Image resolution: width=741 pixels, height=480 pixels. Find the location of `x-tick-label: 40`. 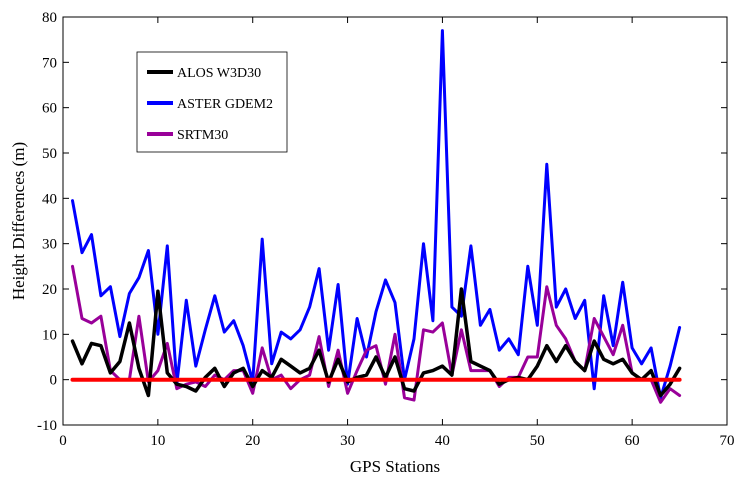

x-tick-label: 40 is located at coordinates (442, 441).